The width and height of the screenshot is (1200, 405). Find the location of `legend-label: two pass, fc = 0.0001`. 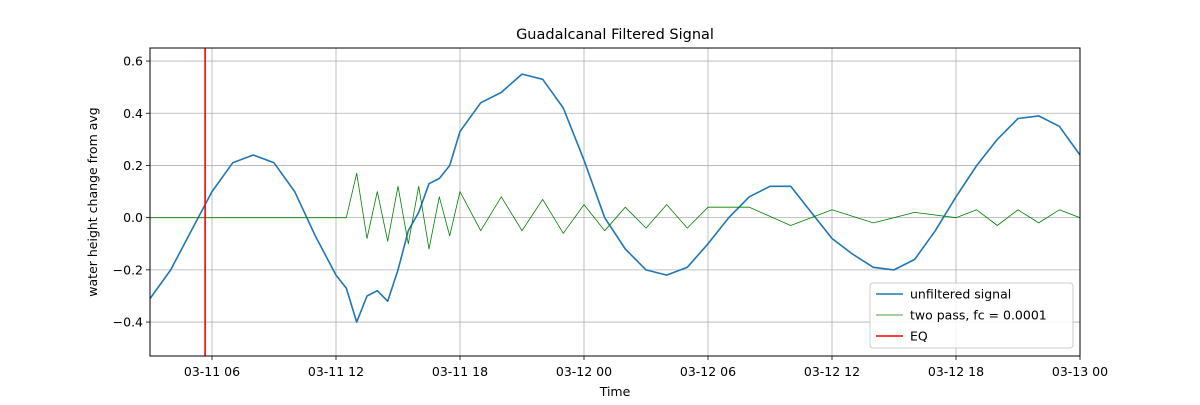

legend-label: two pass, fc = 0.0001 is located at coordinates (978, 315).